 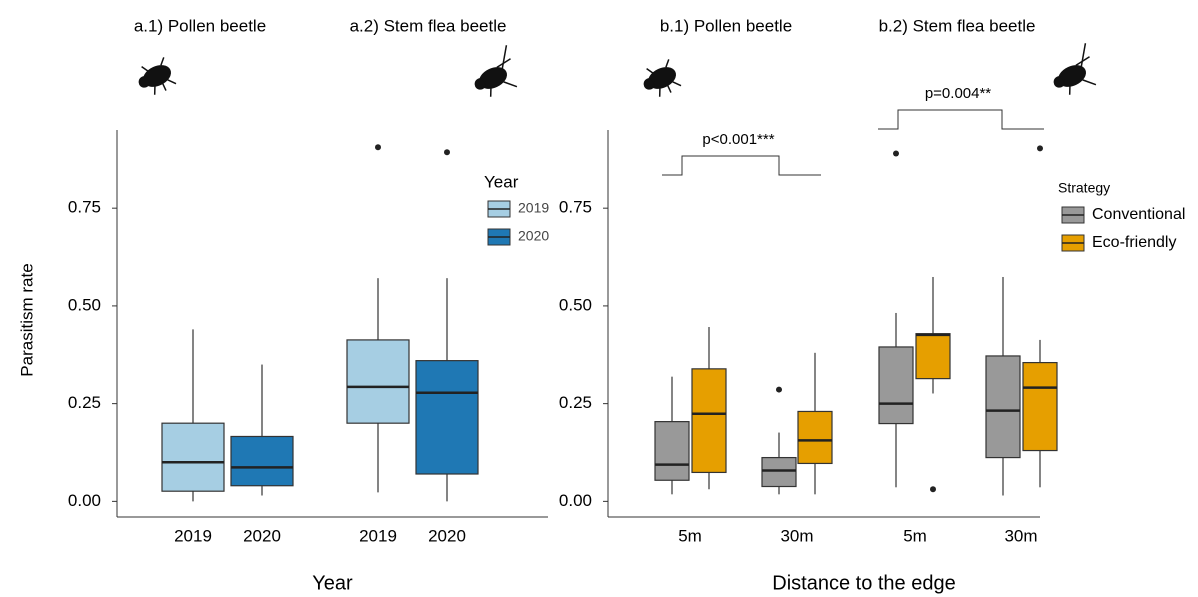 What do you see at coordinates (1138, 214) in the screenshot?
I see `legend-label: Conventional` at bounding box center [1138, 214].